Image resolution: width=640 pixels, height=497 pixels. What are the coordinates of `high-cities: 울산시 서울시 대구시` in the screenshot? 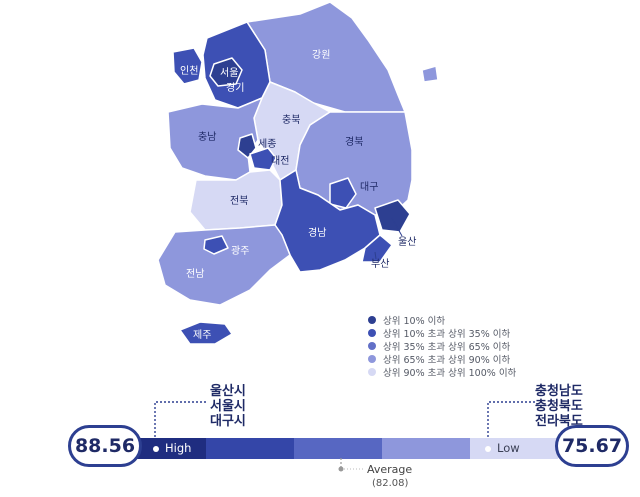 It's located at (228, 406).